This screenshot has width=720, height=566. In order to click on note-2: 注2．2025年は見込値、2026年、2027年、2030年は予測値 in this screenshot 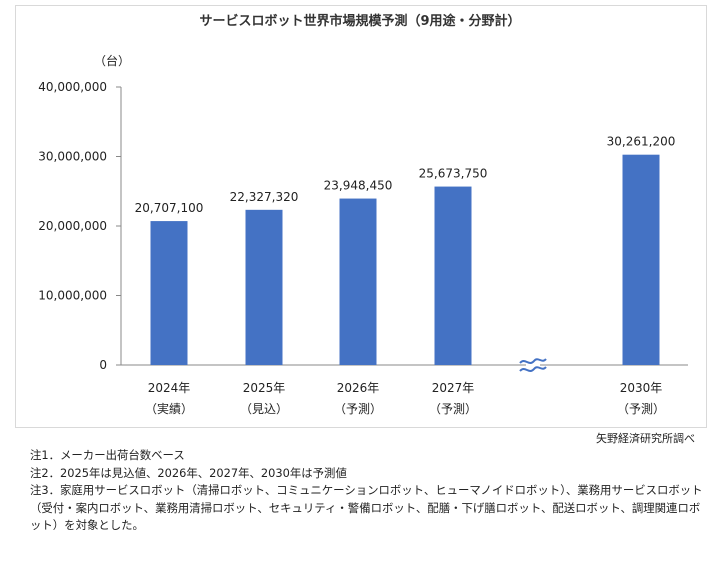, I will do `click(188, 472)`.